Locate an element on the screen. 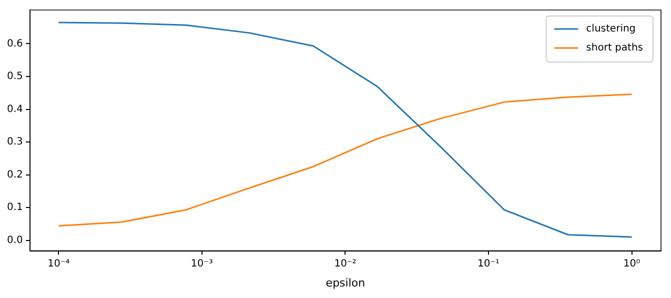  y-tick-label: 0.2 is located at coordinates (14, 174).